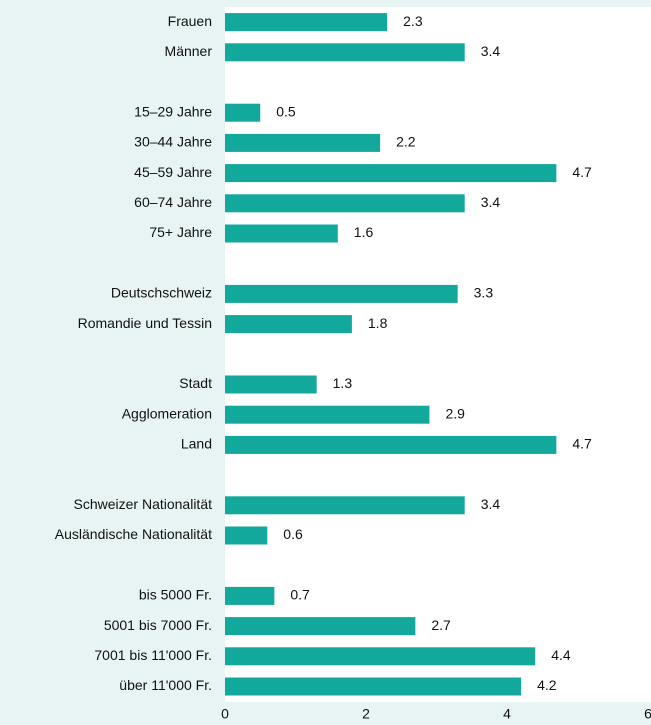 The height and width of the screenshot is (725, 651). Describe the element at coordinates (343, 383) in the screenshot. I see `value-label: 1.3` at that location.